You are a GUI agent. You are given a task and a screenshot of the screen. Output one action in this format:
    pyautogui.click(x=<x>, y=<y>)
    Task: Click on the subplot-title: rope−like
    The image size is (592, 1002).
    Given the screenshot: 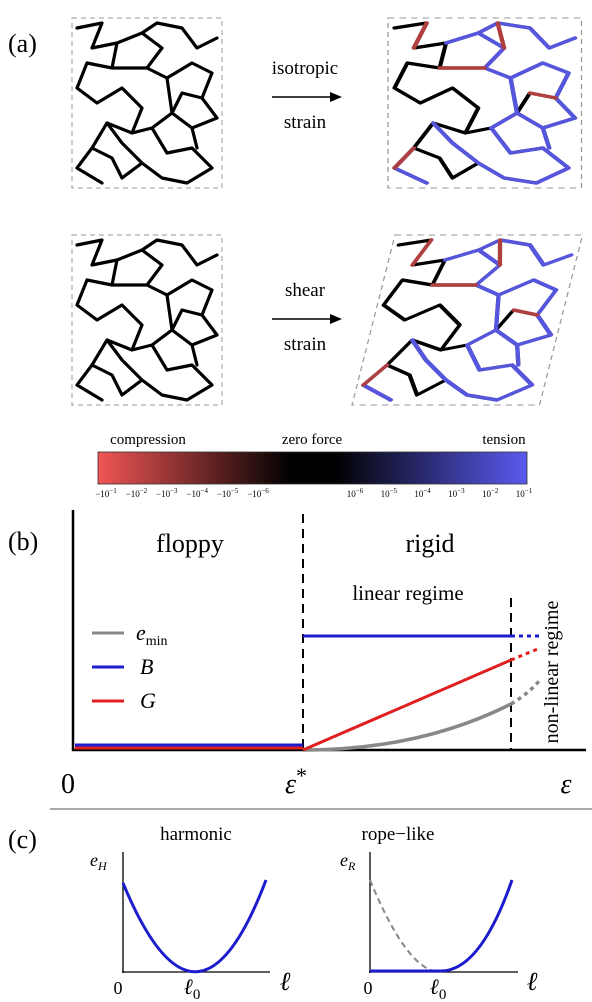 What is the action you would take?
    pyautogui.click(x=398, y=834)
    